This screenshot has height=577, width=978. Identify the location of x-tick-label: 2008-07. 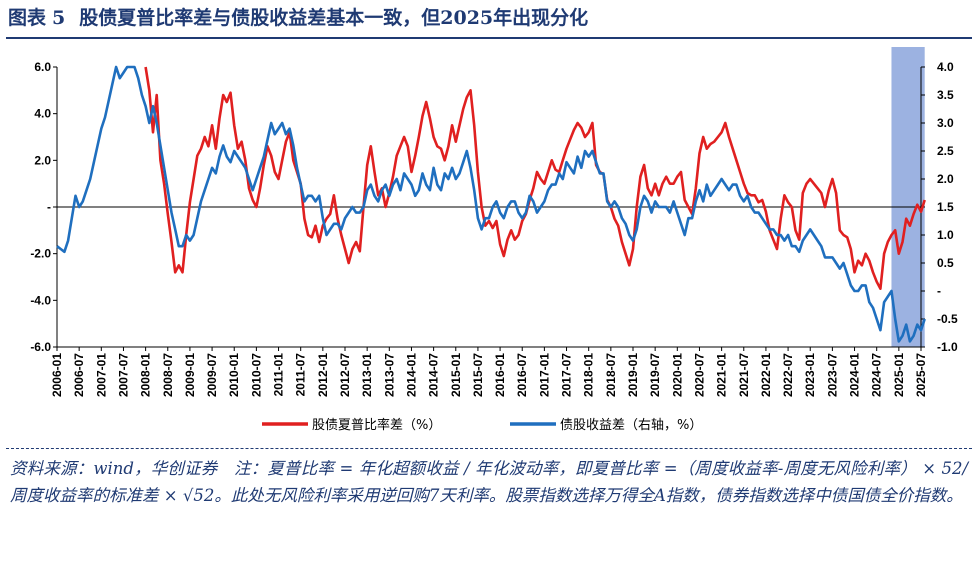
(168, 375).